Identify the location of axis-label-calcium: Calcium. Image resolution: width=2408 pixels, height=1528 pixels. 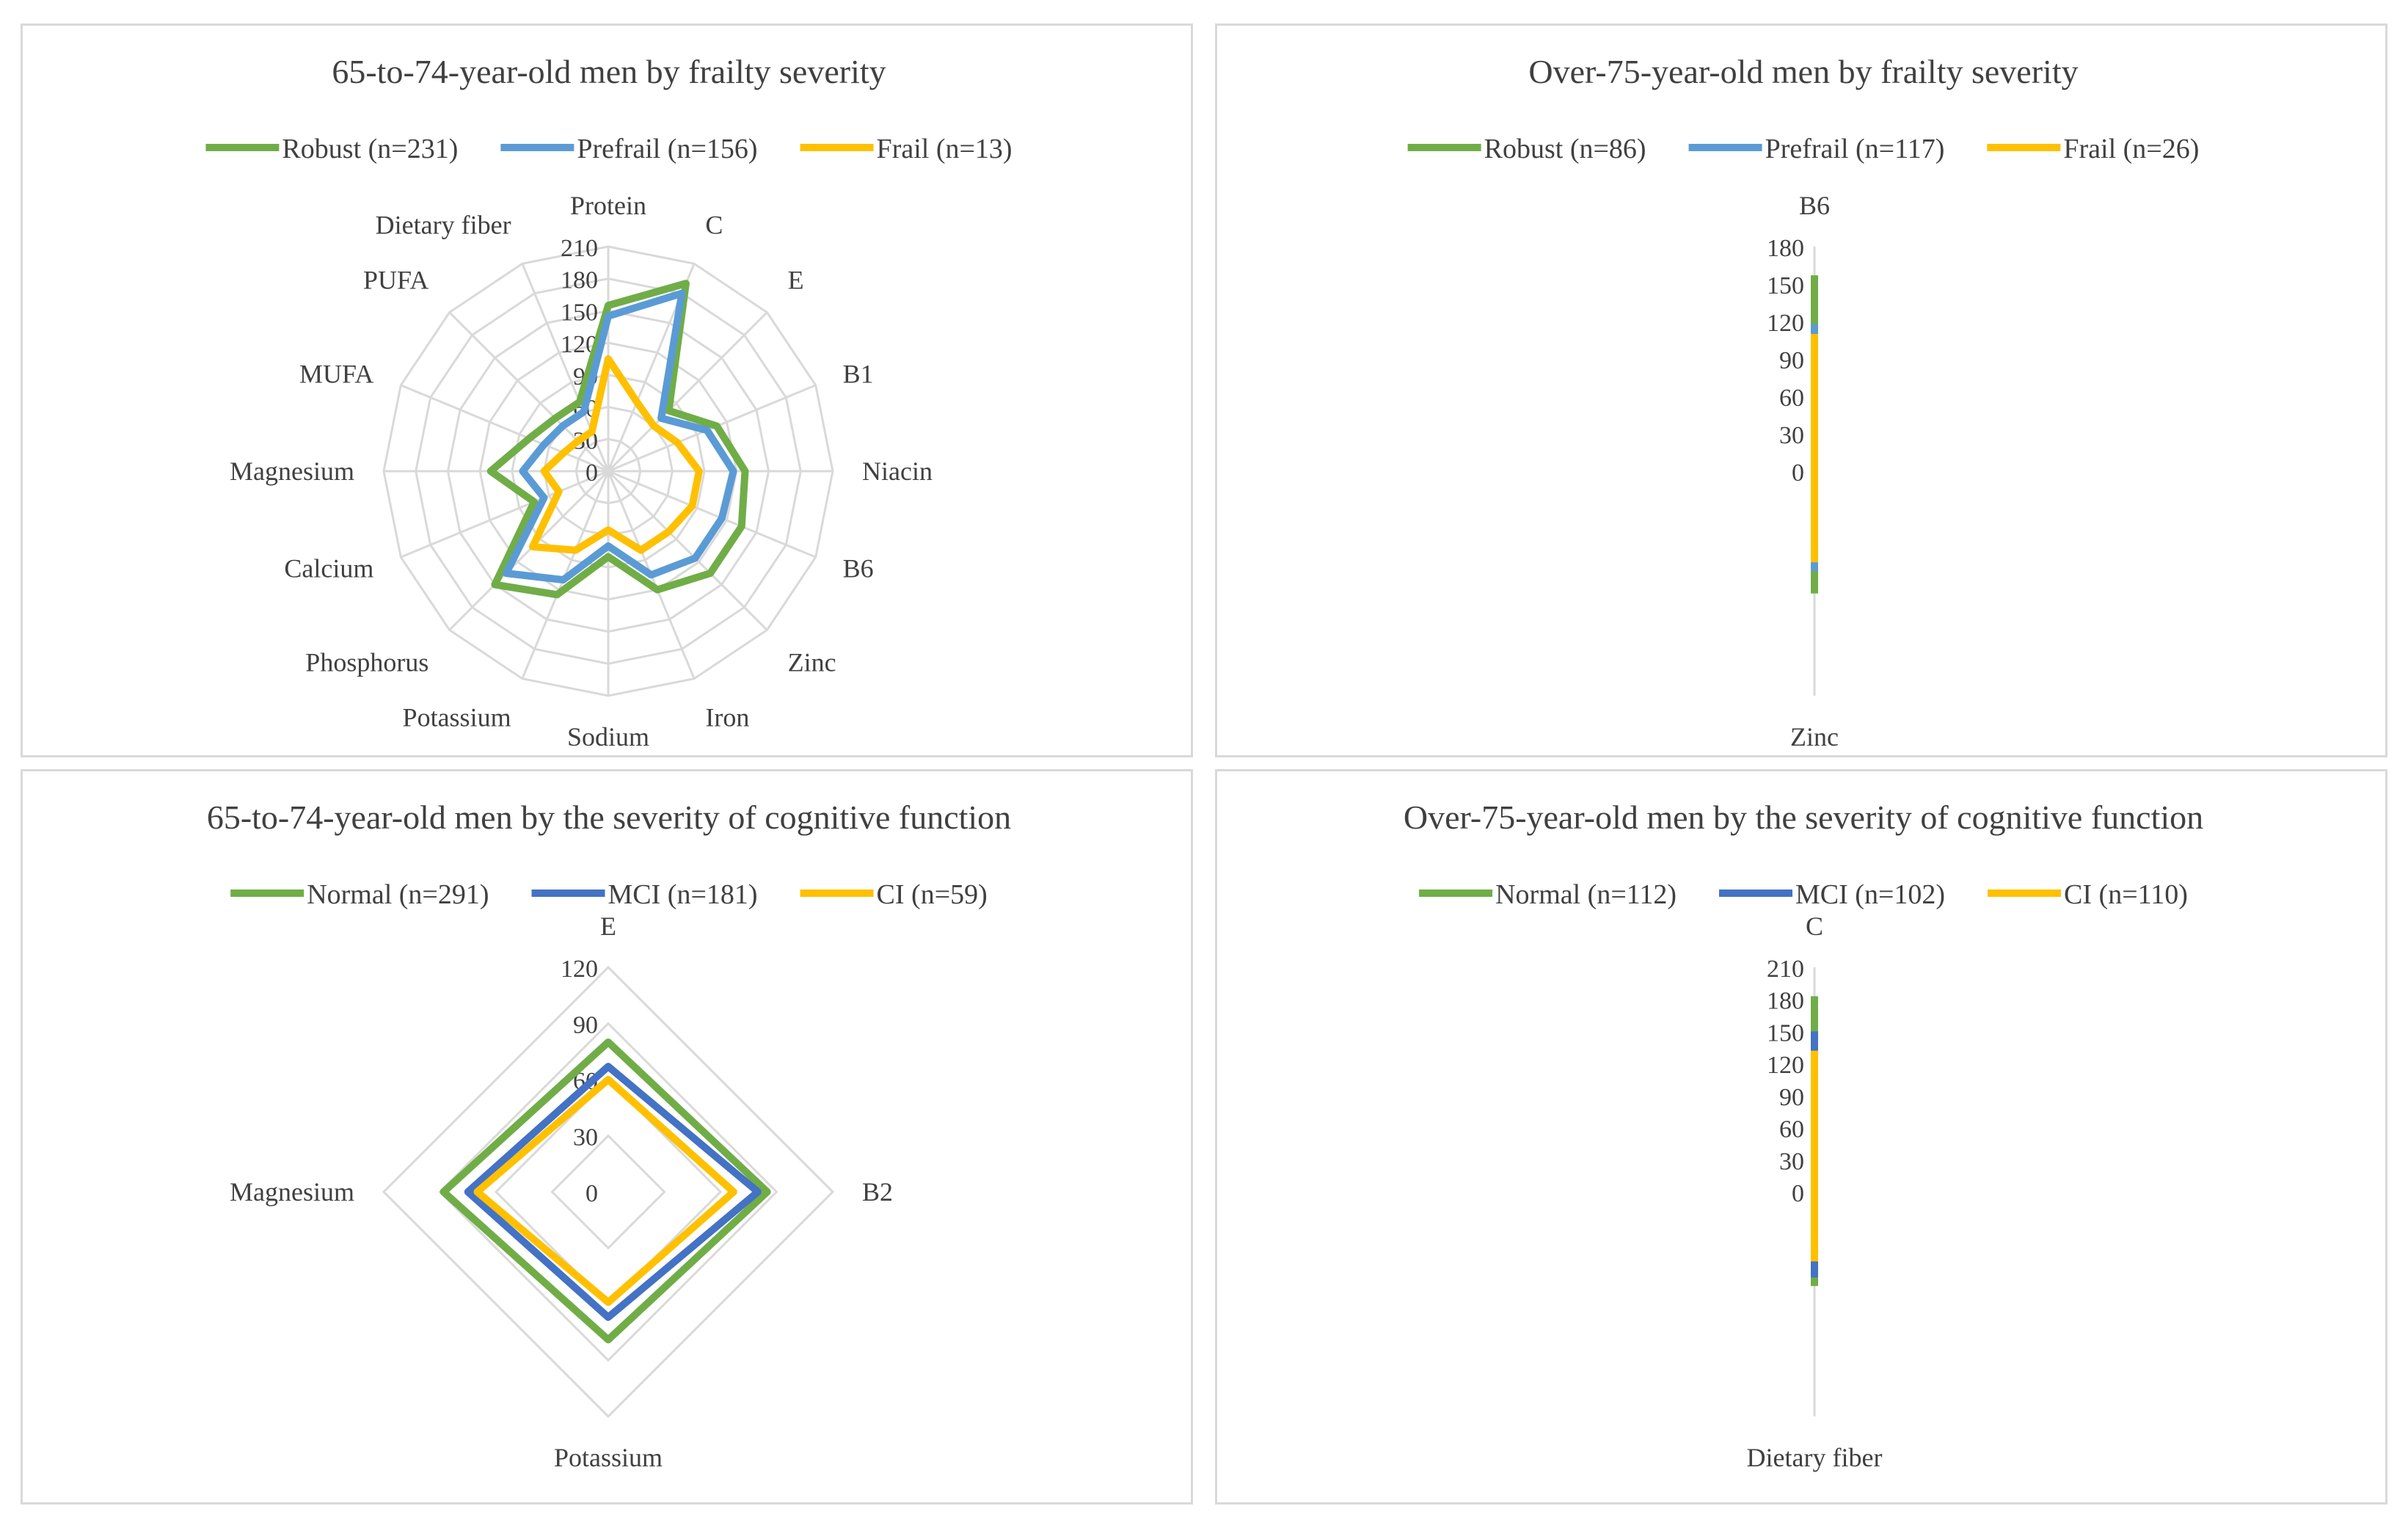
(328, 568).